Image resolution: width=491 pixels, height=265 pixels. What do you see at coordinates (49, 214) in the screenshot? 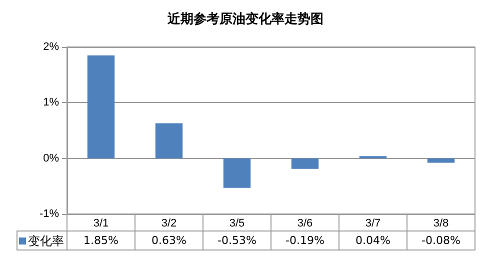
I see `y-tick-label: -1%` at bounding box center [49, 214].